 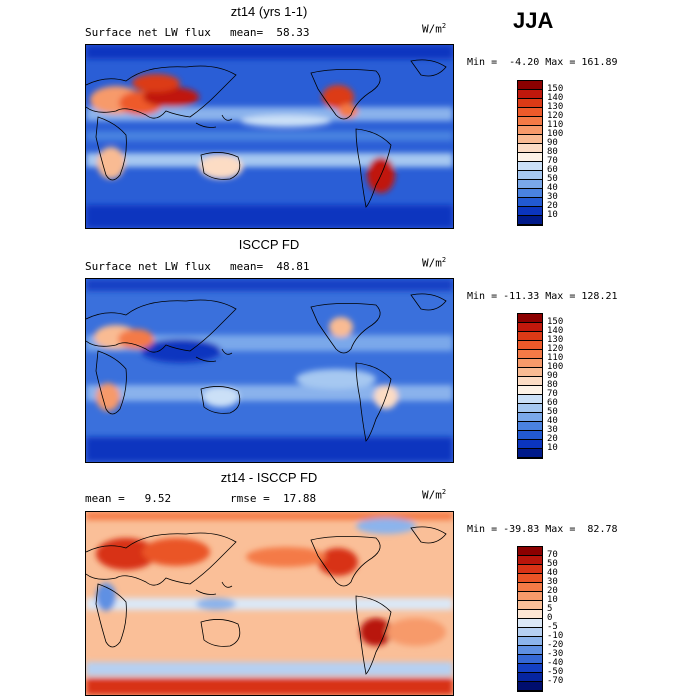 What do you see at coordinates (136, 339) in the screenshot?
I see `hot-region-arabia` at bounding box center [136, 339].